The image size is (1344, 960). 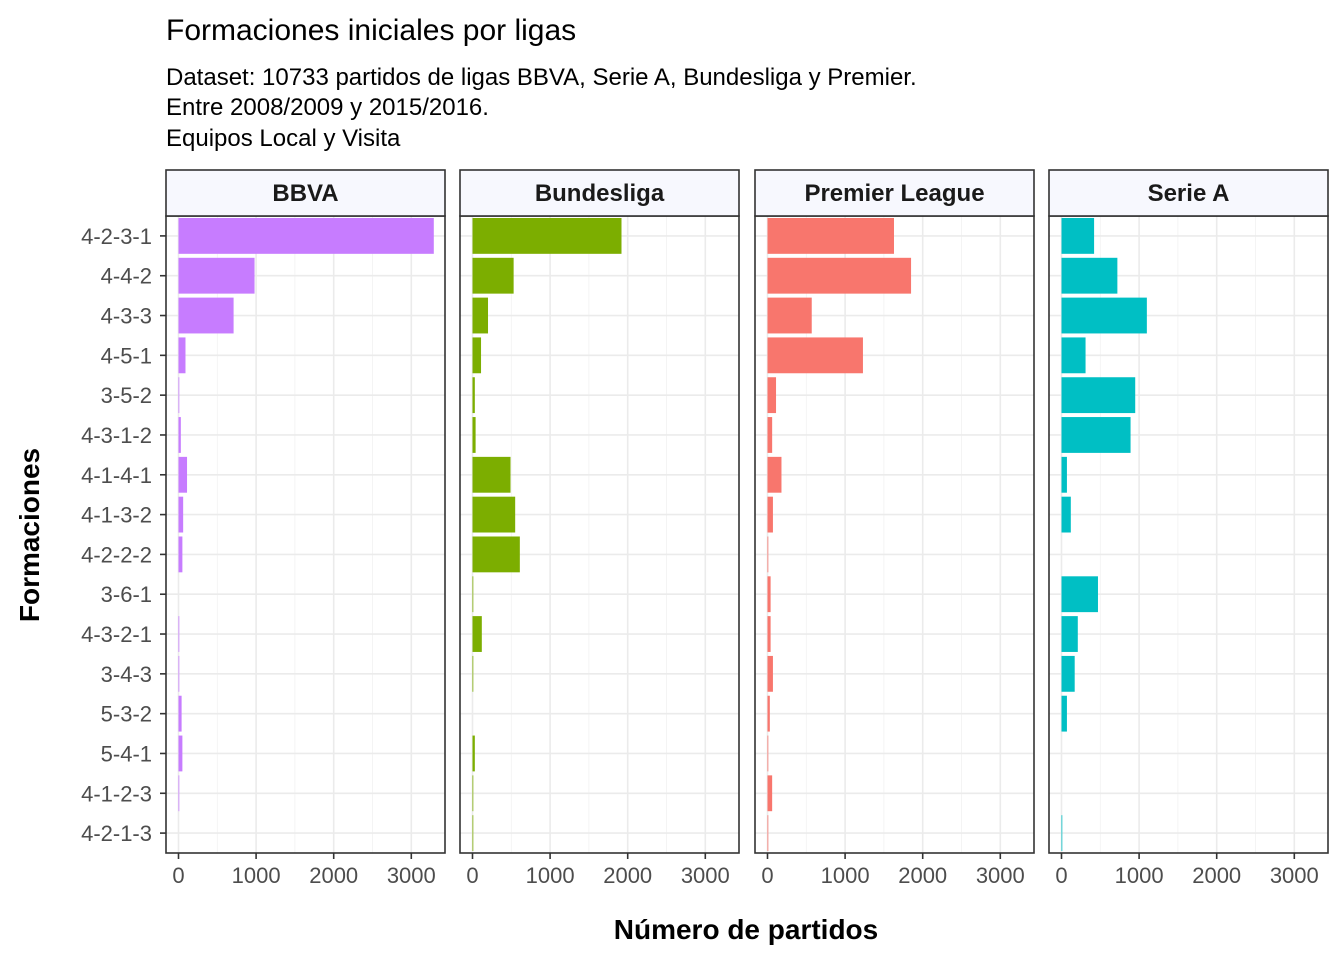 I want to click on chart-title: Formaciones iniciales por ligas, so click(x=371, y=30).